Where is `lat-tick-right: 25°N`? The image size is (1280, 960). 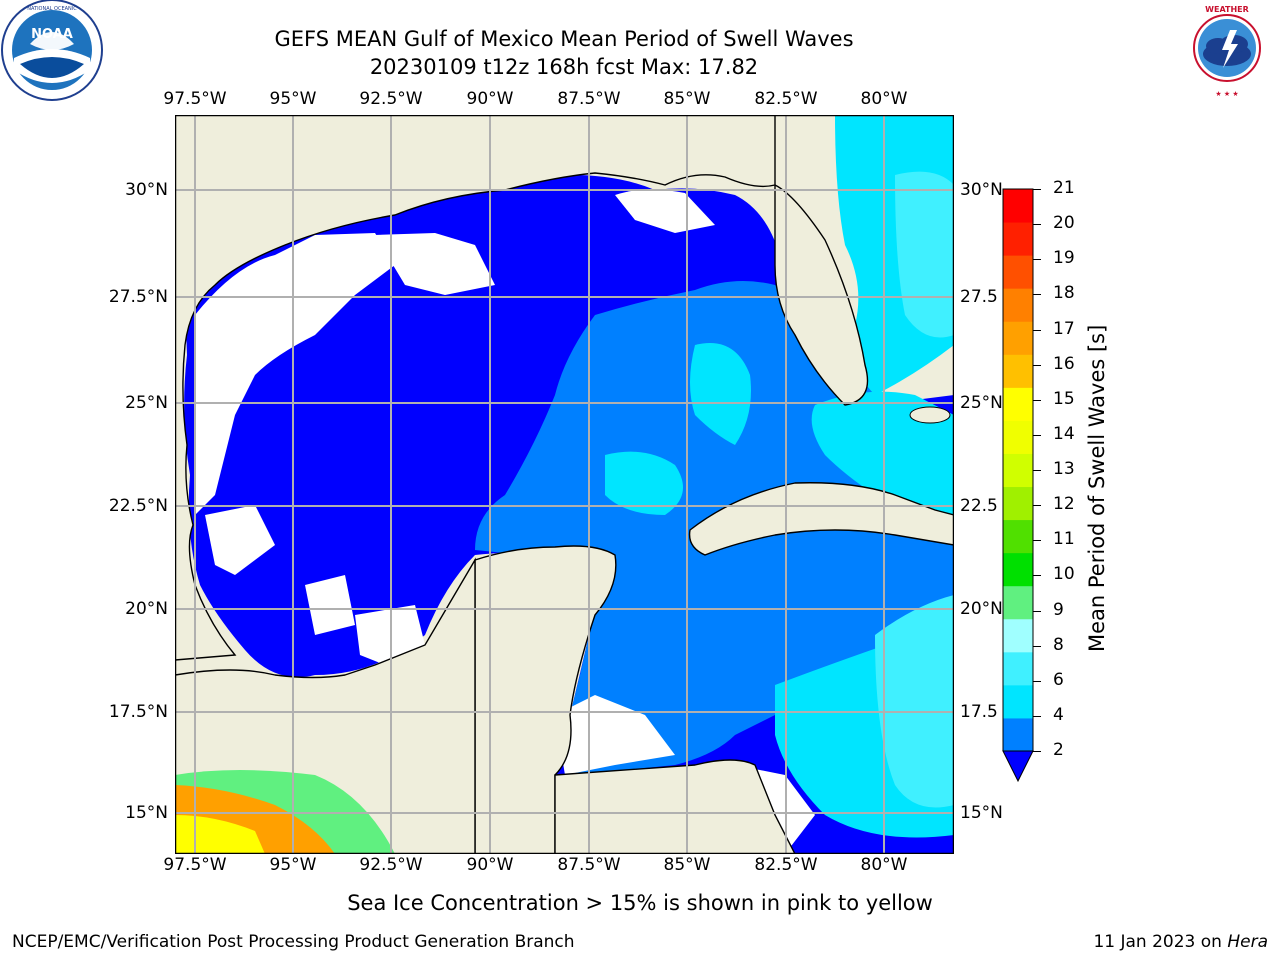
lat-tick-right: 25°N is located at coordinates (981, 403).